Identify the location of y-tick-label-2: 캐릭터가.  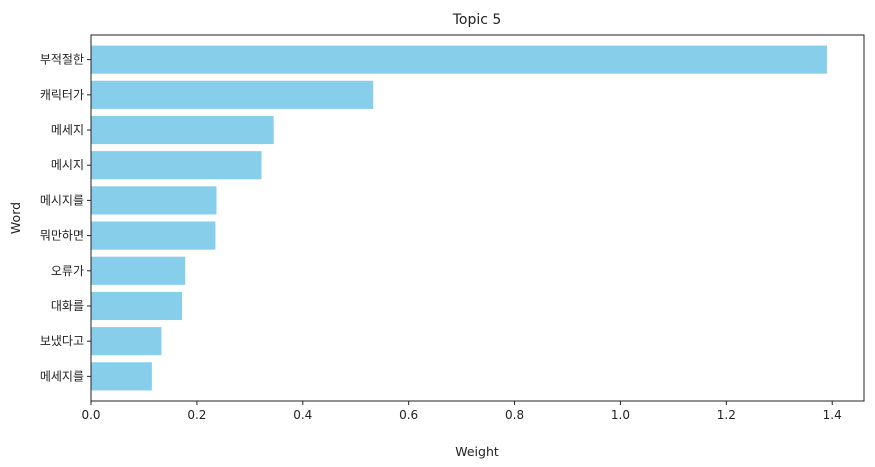
(62, 95).